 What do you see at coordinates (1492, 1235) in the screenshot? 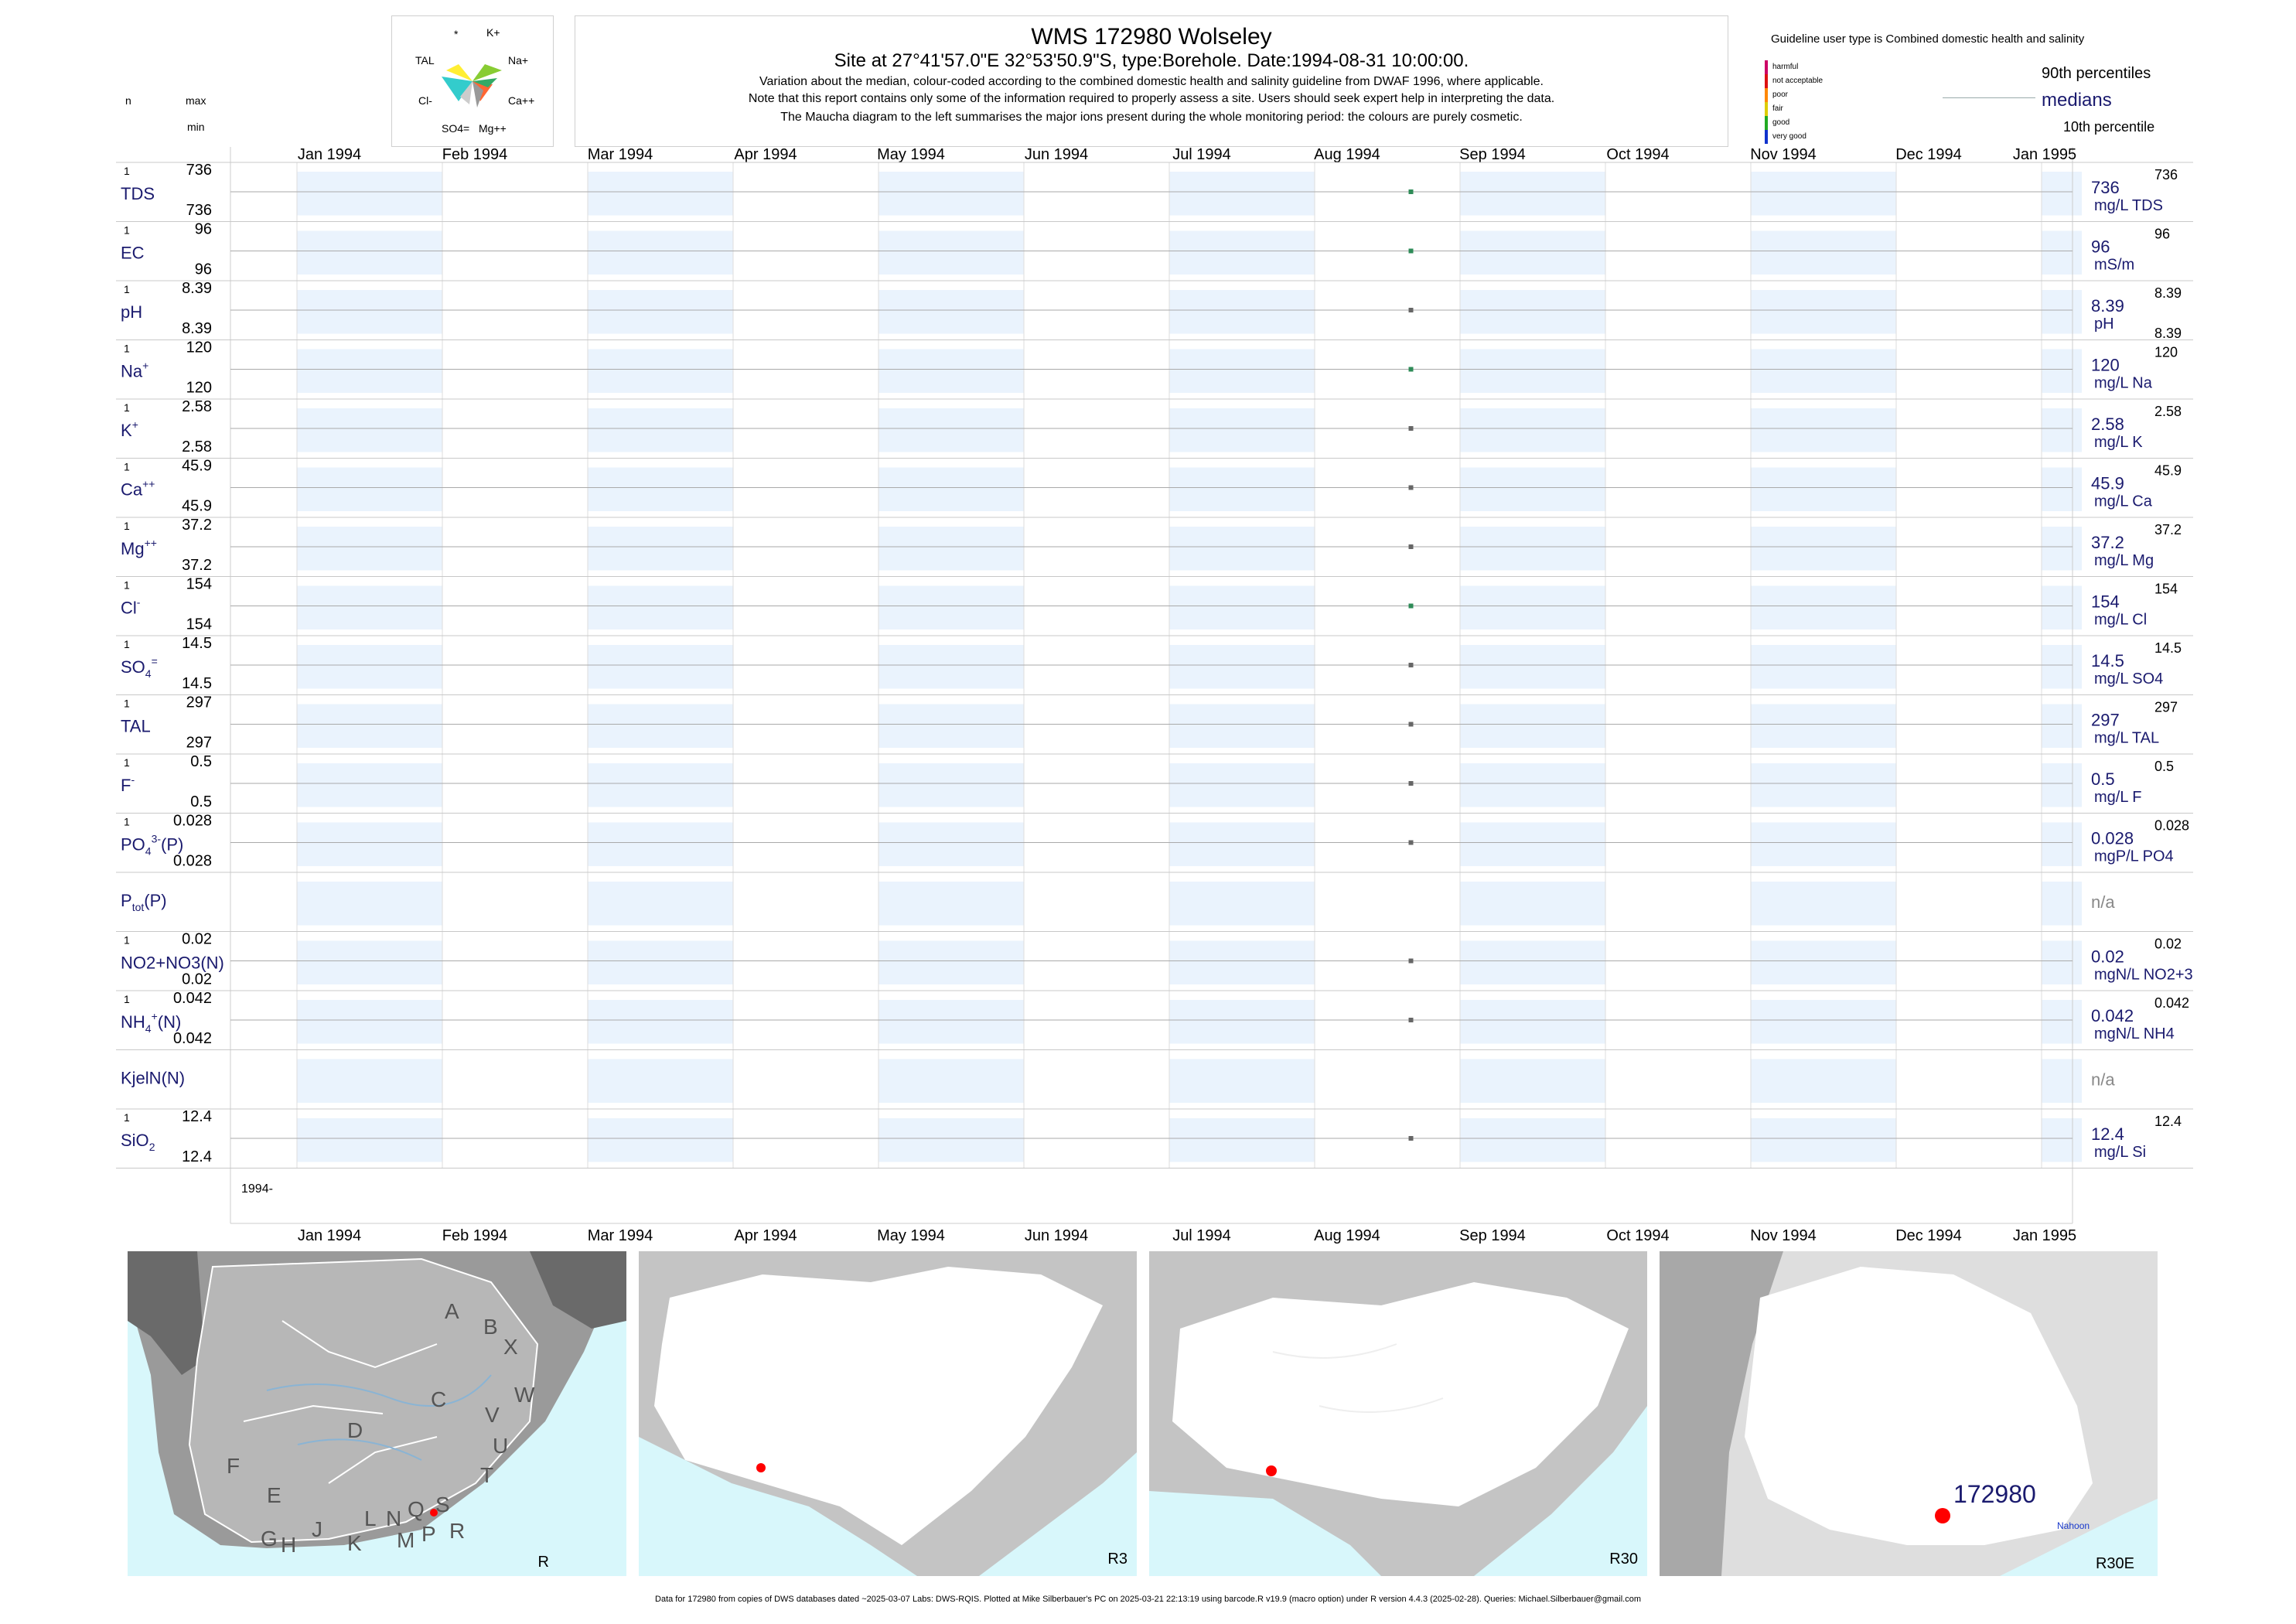
I see `month-label-bottom: Sep 1994` at bounding box center [1492, 1235].